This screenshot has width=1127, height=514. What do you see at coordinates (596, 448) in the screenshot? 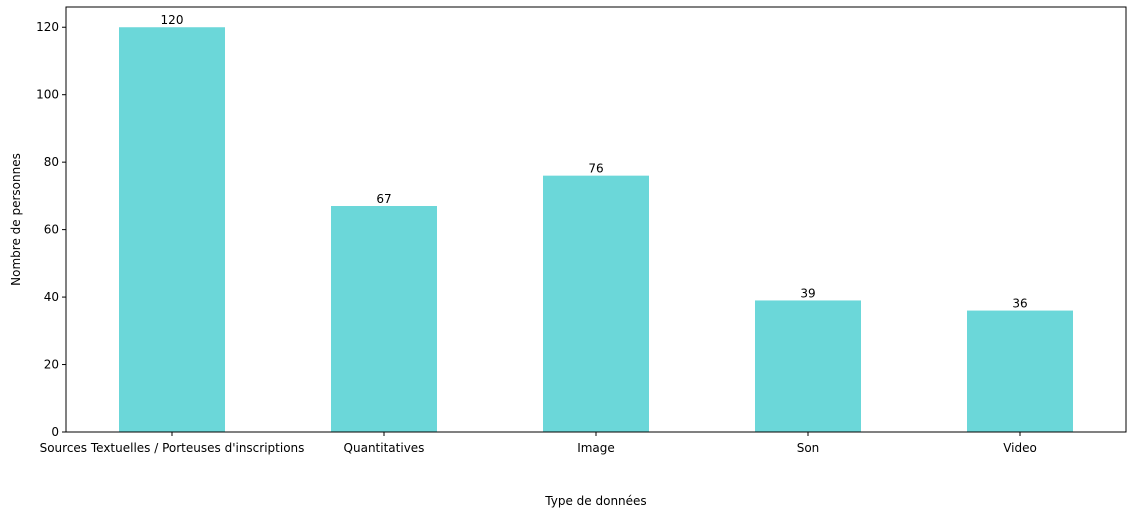
I see `x-tick-label: Image` at bounding box center [596, 448].